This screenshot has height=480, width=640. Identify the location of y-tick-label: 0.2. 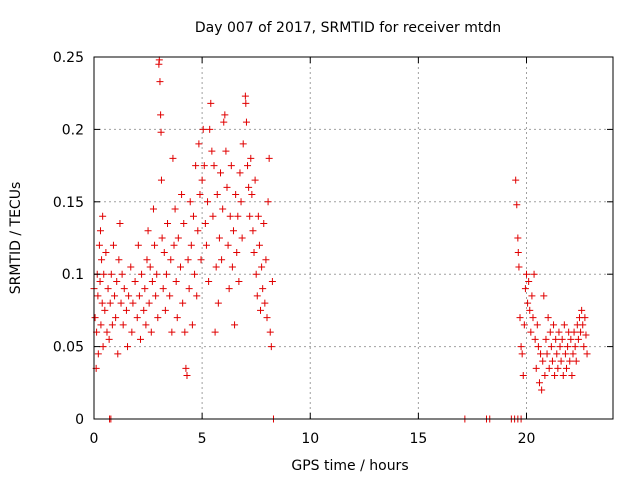
(73, 130).